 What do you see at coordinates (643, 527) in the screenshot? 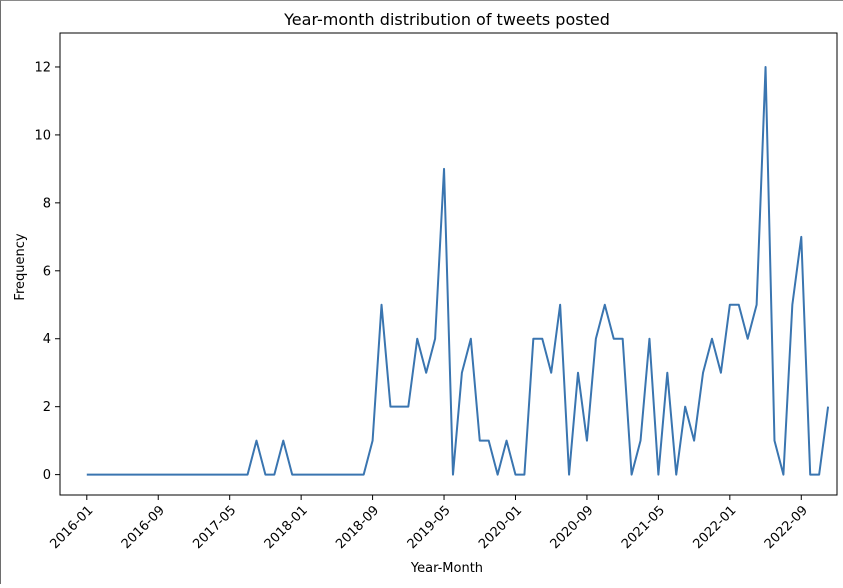
I see `x-tick-label: 2021-05` at bounding box center [643, 527].